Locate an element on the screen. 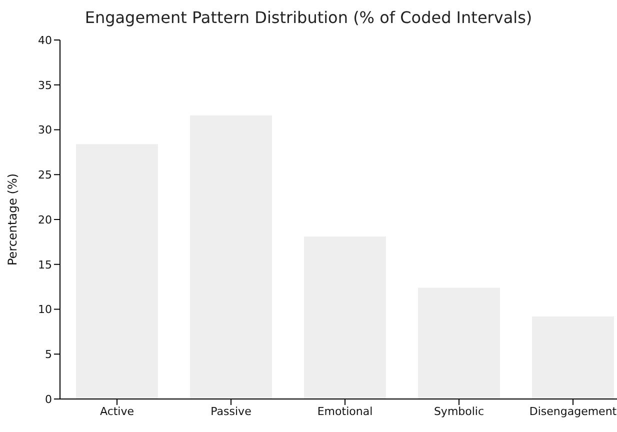 The image size is (617, 432). x-tick-label: Passive is located at coordinates (231, 411).